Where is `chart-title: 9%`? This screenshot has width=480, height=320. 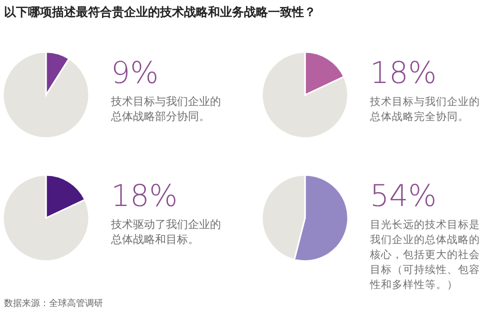 chart-title: 9% is located at coordinates (135, 73).